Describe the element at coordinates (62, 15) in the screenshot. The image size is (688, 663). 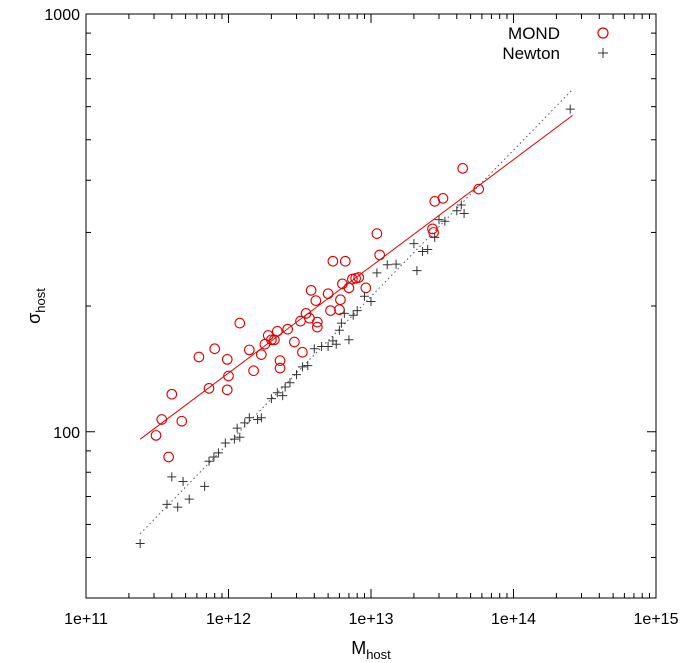
I see `y-tick-label: 1000` at that location.